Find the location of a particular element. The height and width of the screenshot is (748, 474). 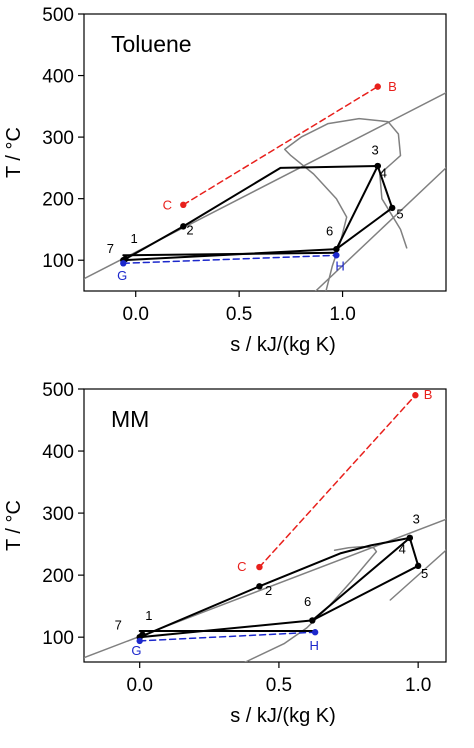

panel-title: Toluene is located at coordinates (151, 44).